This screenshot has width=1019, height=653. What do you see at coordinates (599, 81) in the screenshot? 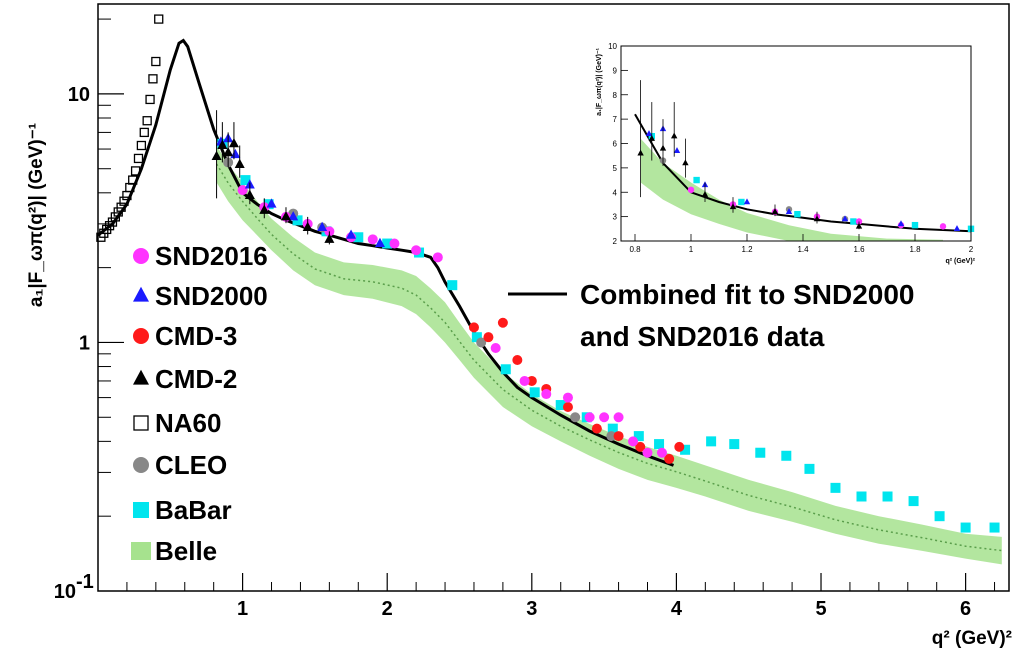
I see `inset-y-axis-label: a₁|F_ωπ(q²)| (GeV)⁻¹` at bounding box center [599, 81].